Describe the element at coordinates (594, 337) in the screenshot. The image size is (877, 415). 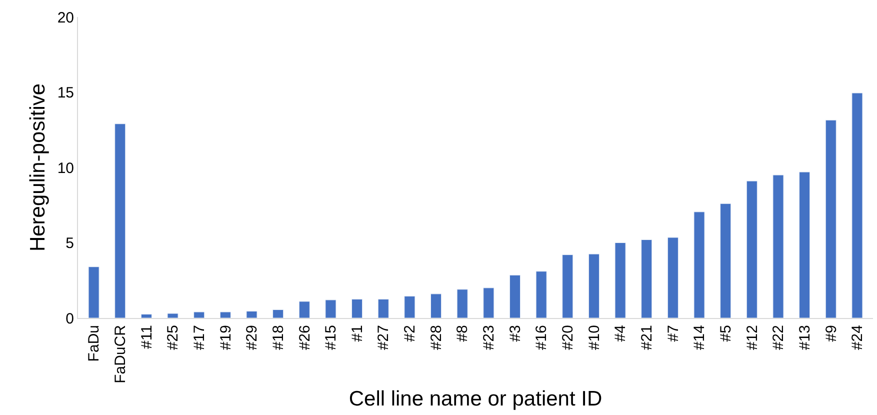
I see `x-tick-label: #10` at that location.